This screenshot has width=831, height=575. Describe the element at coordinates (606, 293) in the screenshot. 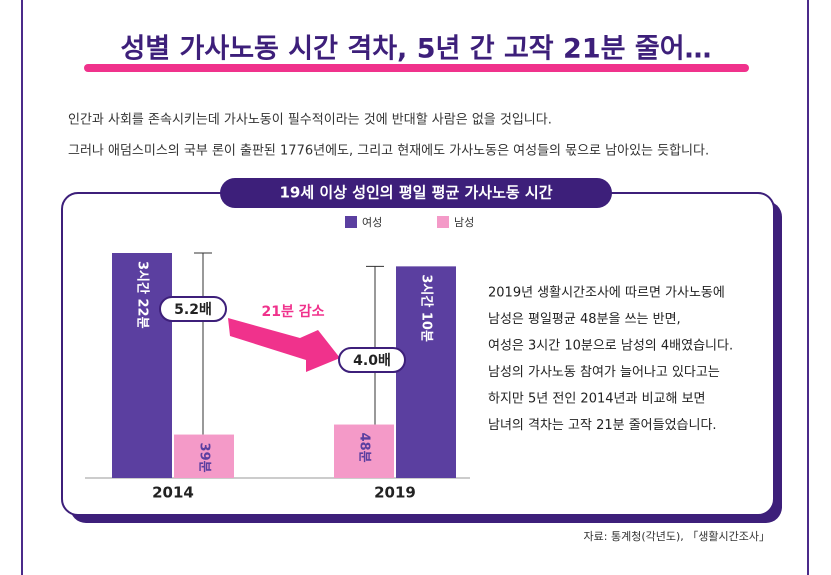

I see `description-line: 2019년 생활시간조사에 따르면 가사노동에` at that location.